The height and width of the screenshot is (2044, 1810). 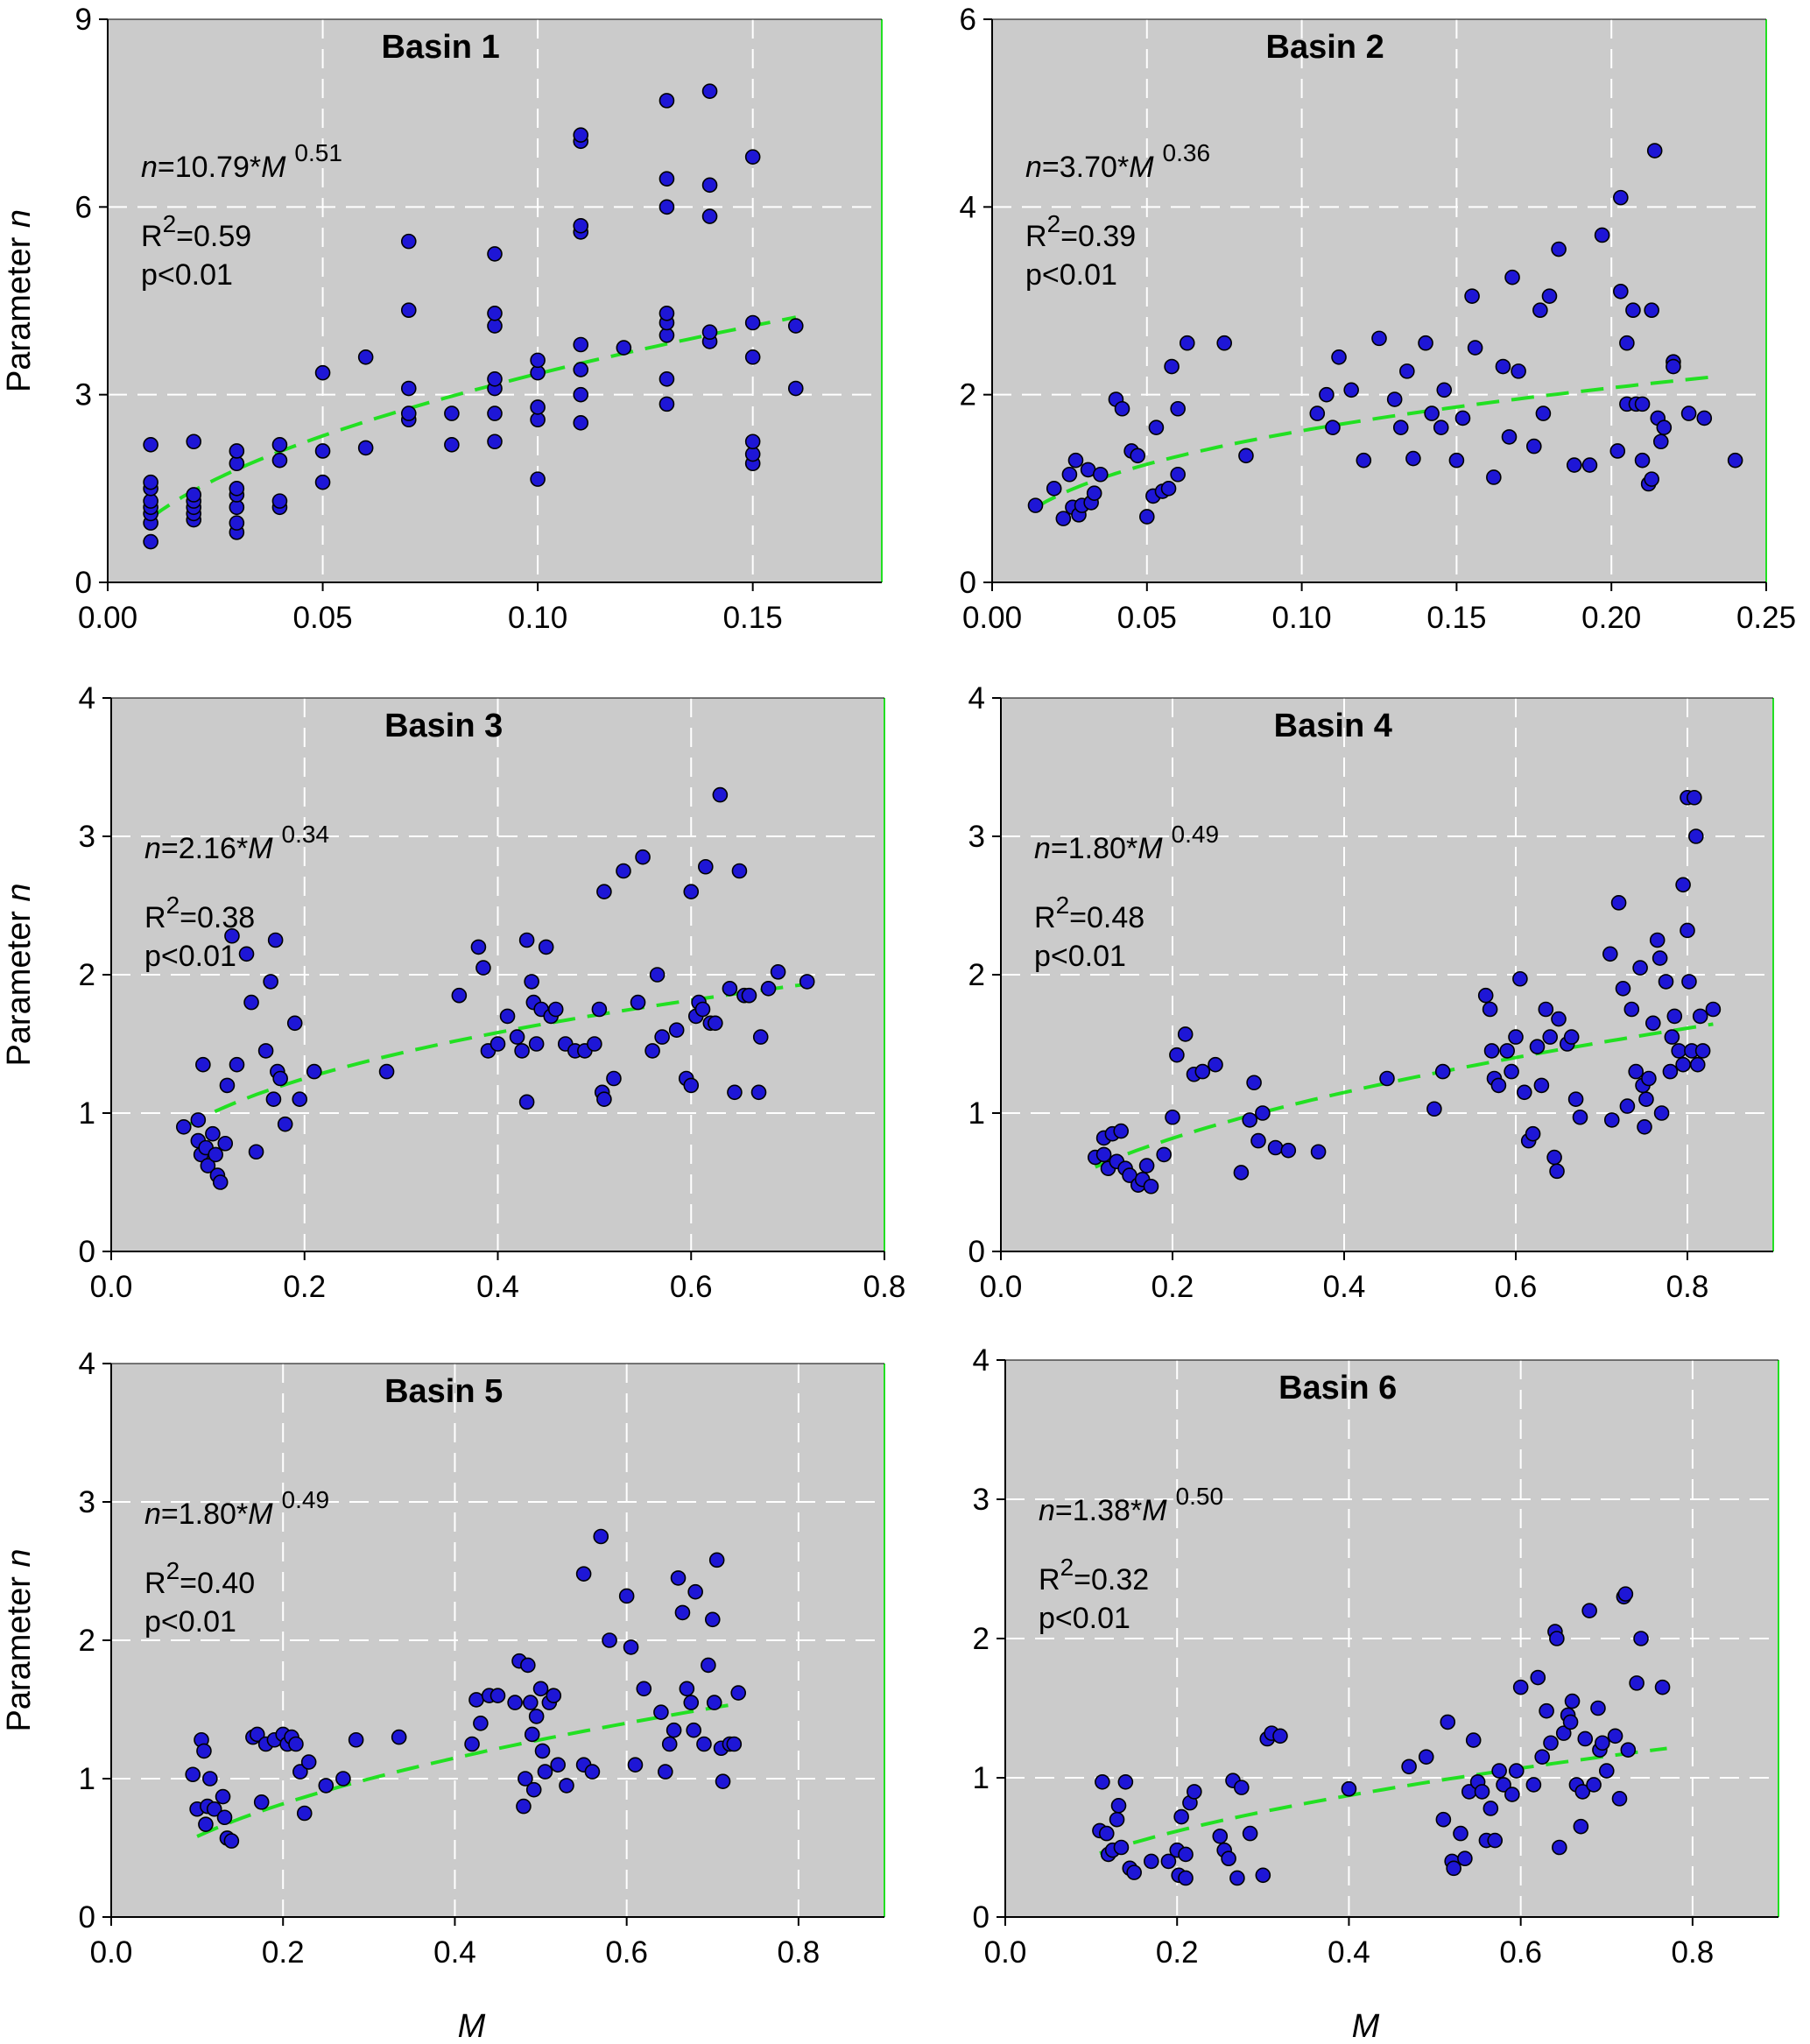 I want to click on r-squared: R2=0.38, so click(x=199, y=913).